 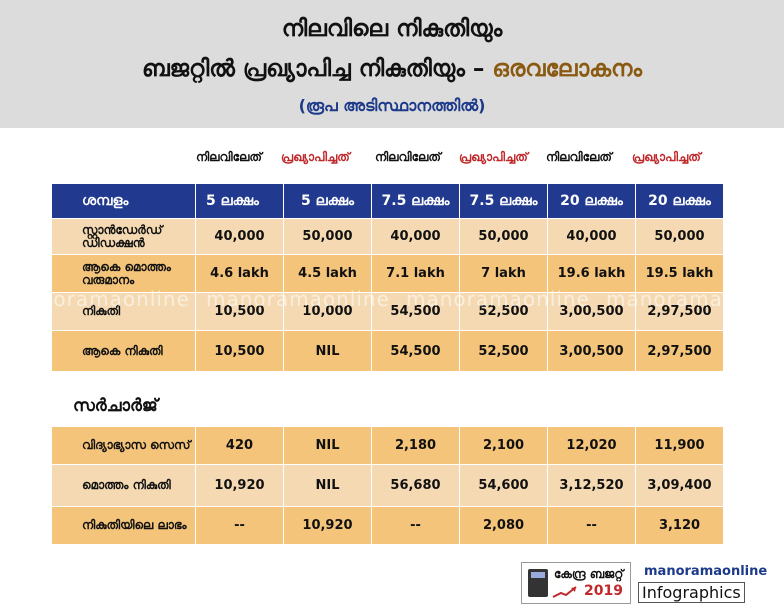 I want to click on manoramaonline-infographics-logo: manoramaonline Infographics, so click(x=708, y=583).